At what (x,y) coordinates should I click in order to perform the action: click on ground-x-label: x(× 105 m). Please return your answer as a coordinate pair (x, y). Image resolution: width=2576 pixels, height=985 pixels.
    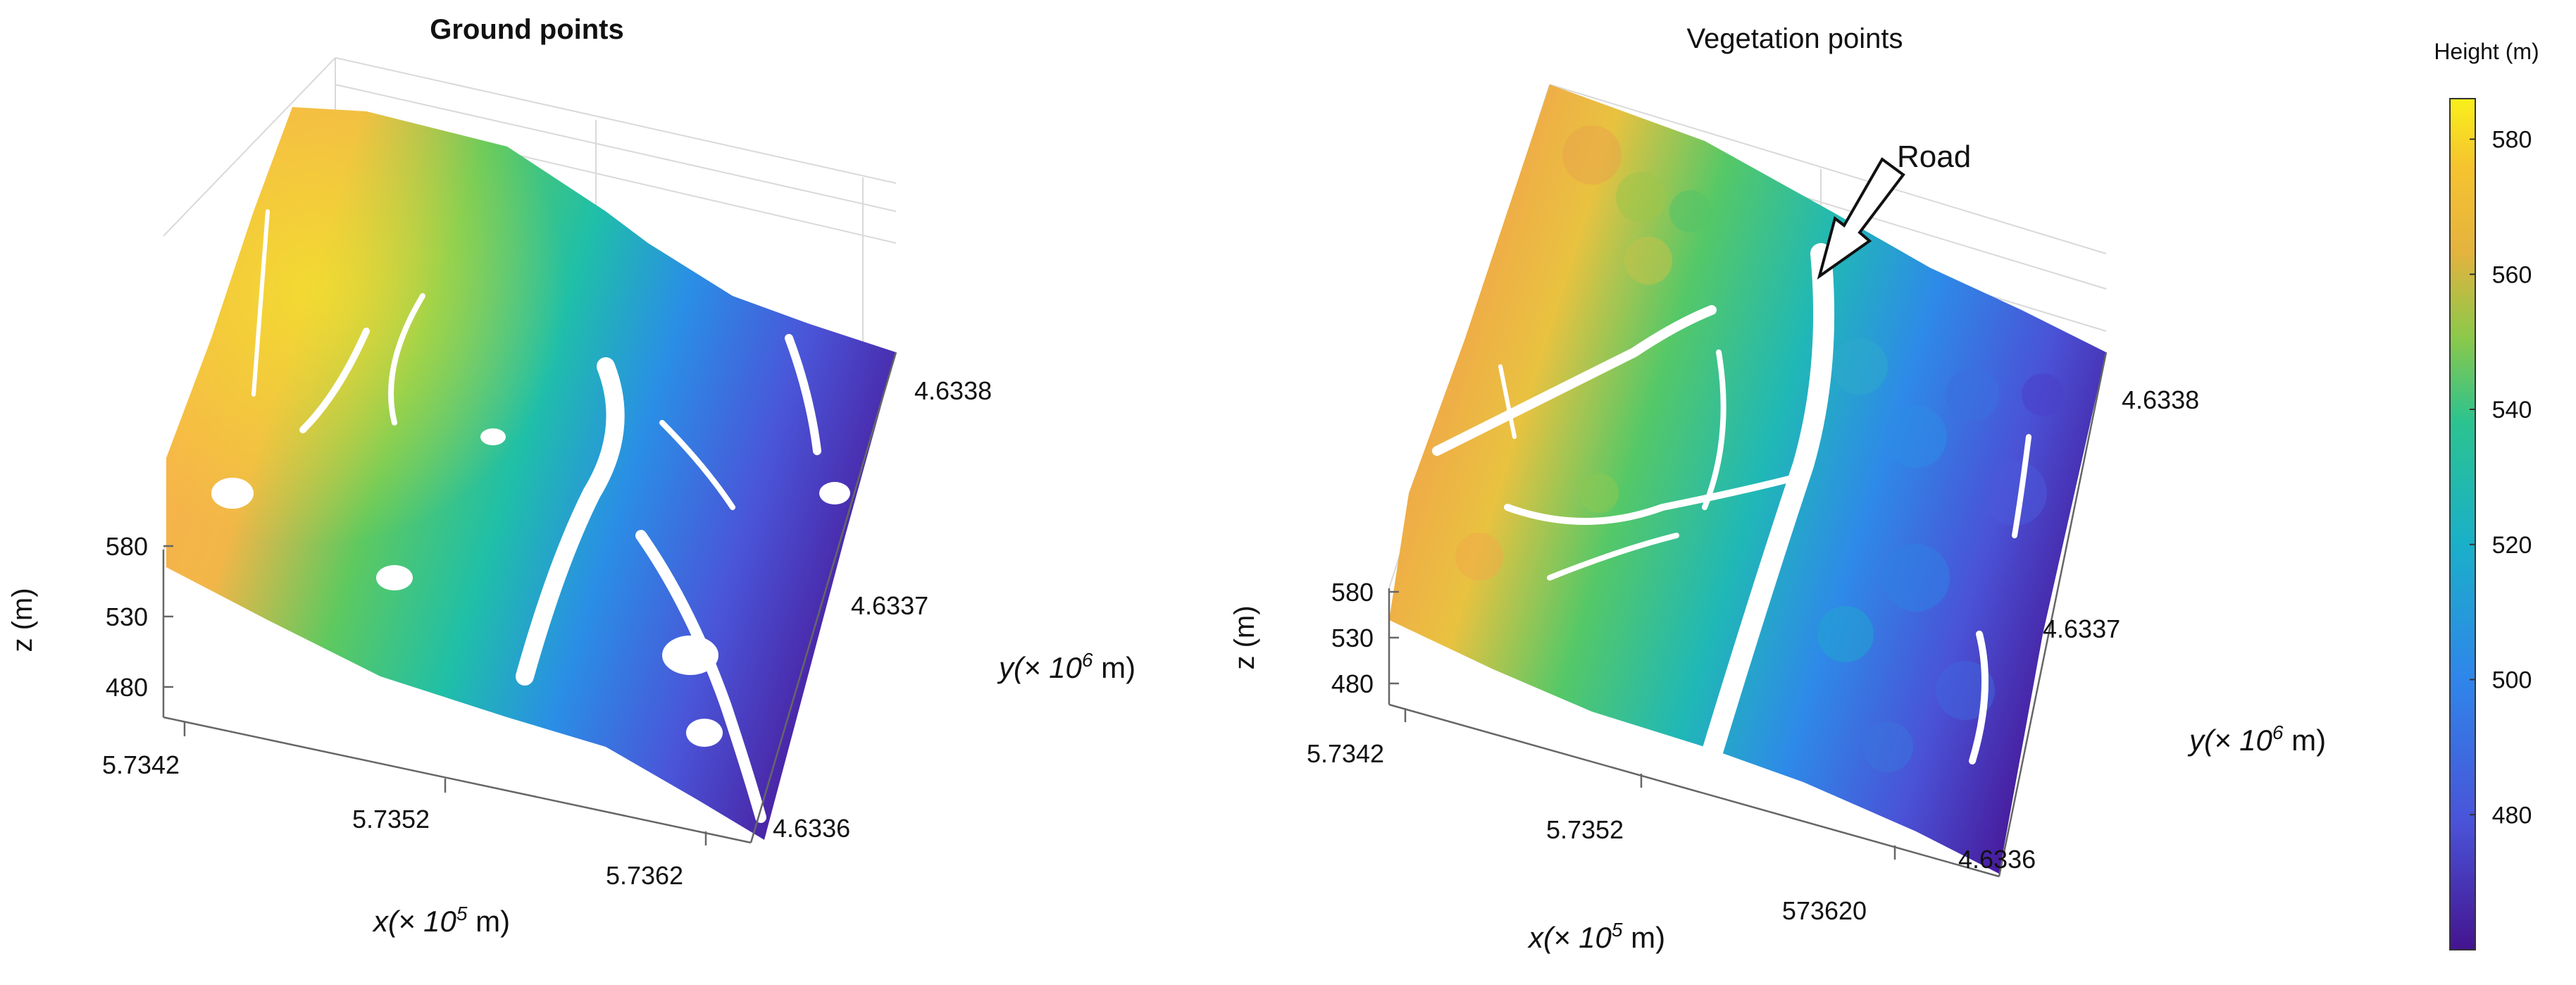
    Looking at the image, I should click on (441, 920).